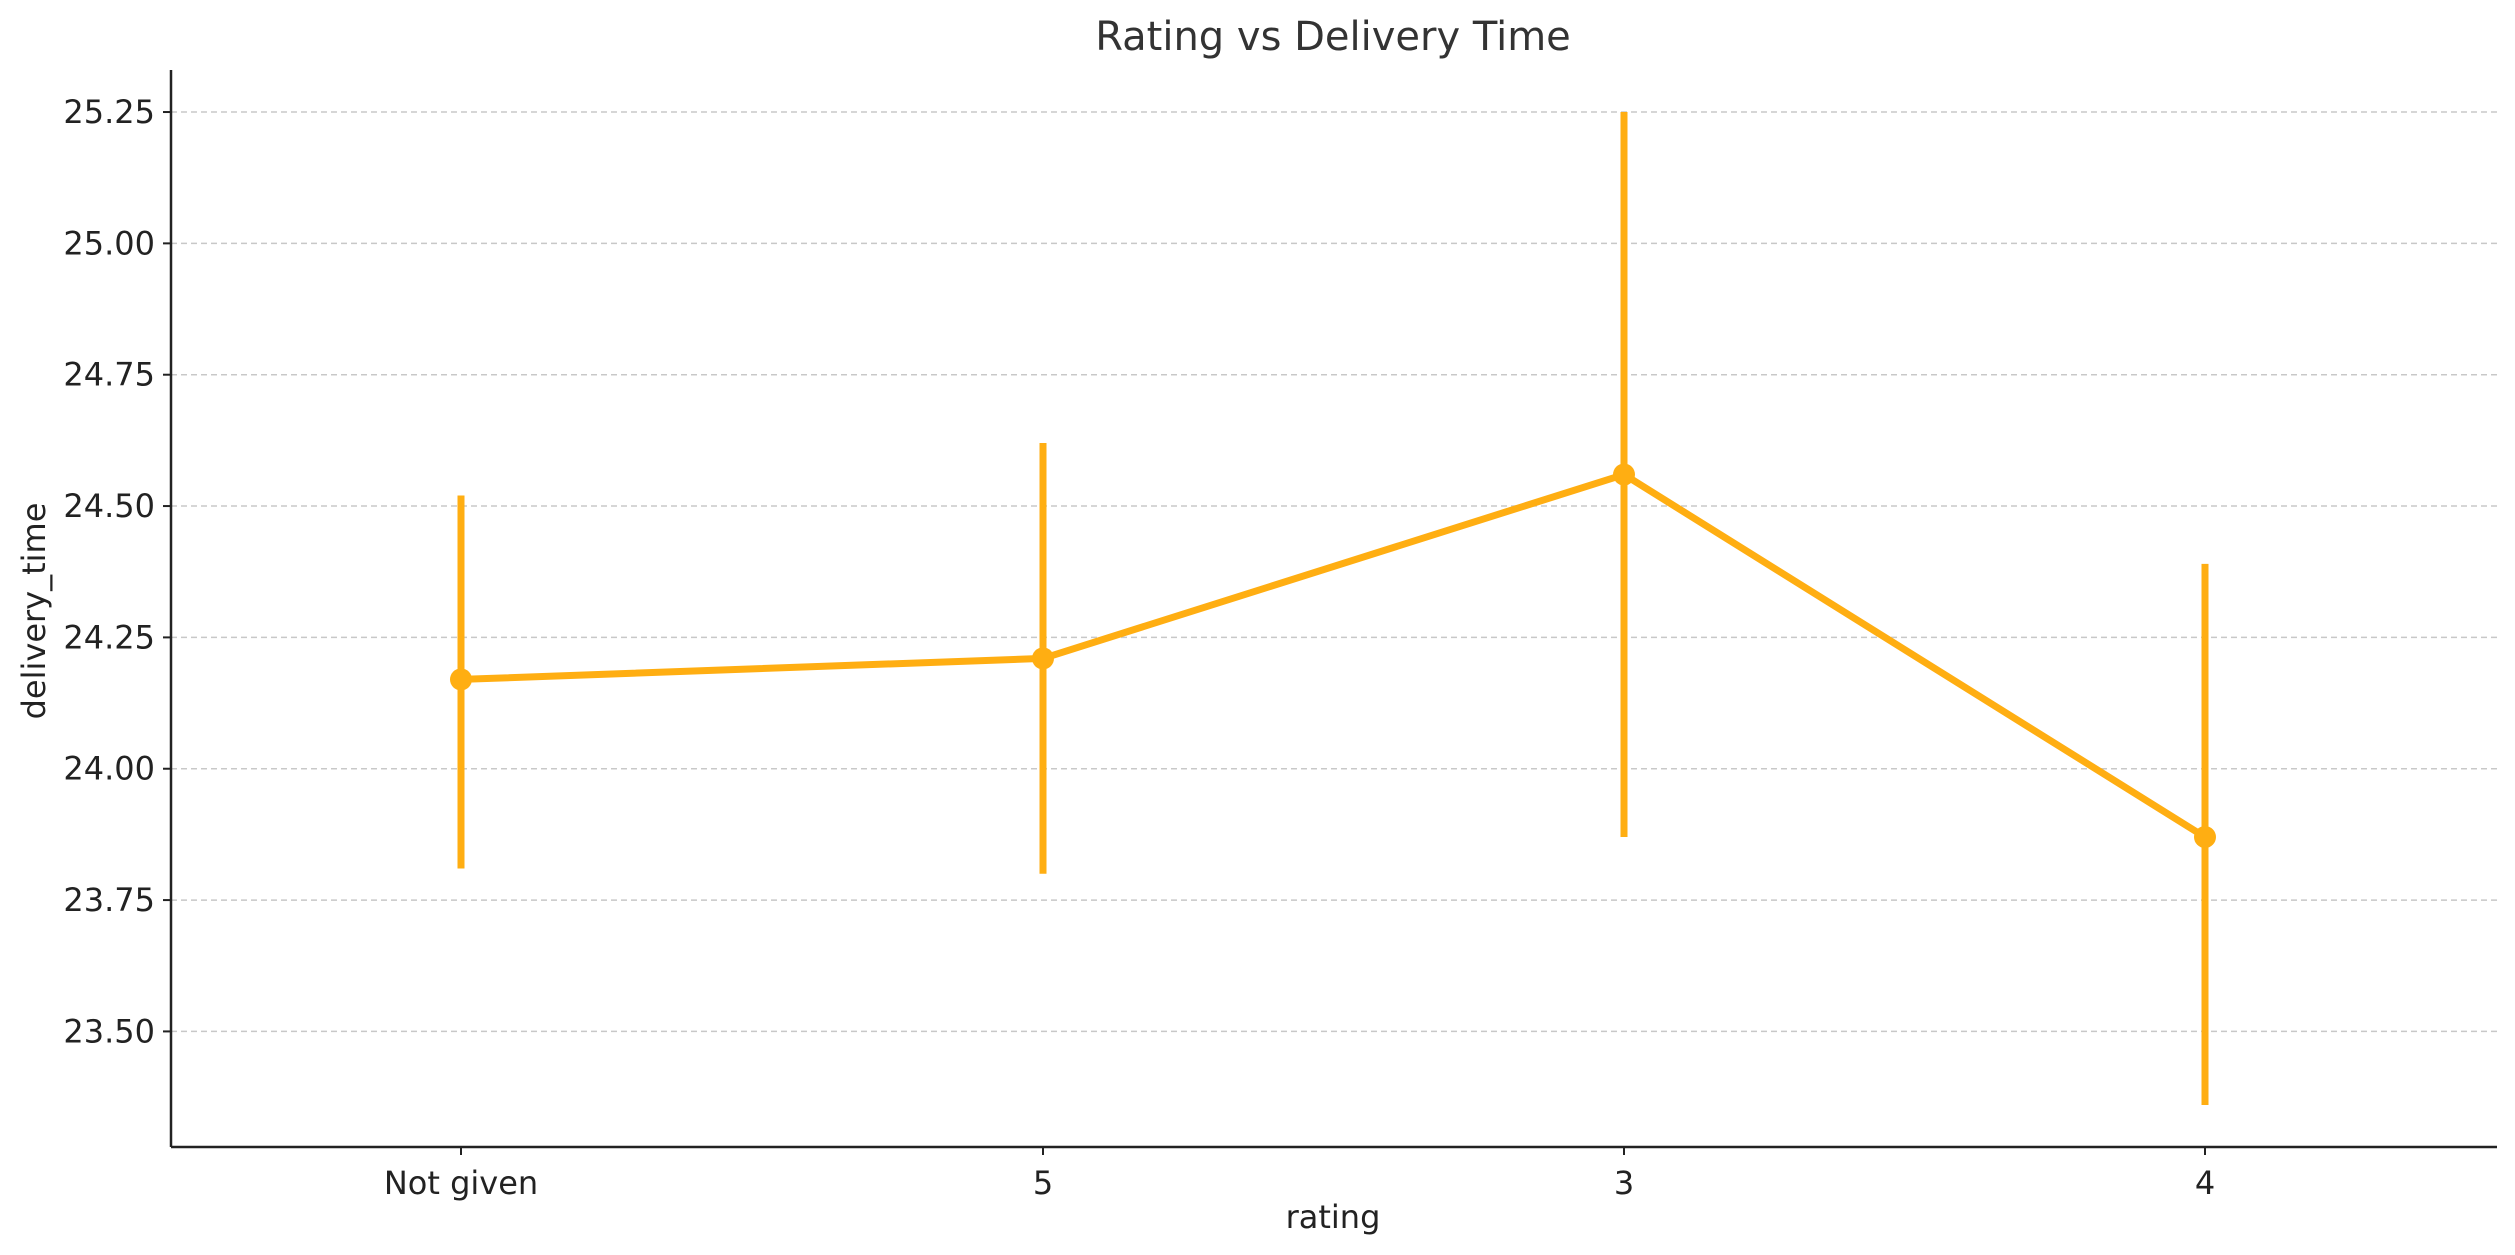 This screenshot has width=2515, height=1255. Describe the element at coordinates (461, 1183) in the screenshot. I see `x-tick-label: Not given` at that location.